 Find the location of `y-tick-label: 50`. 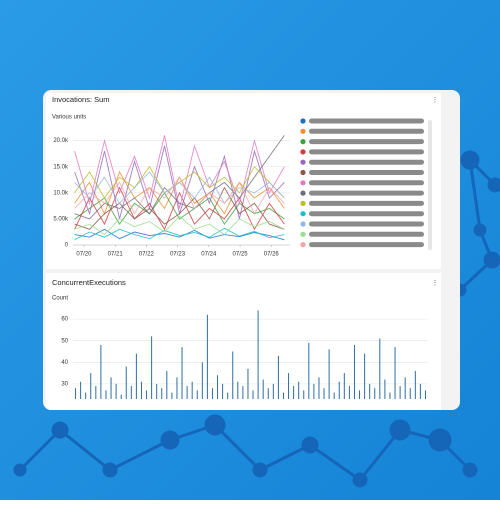

y-tick-label: 50 is located at coordinates (64, 341).